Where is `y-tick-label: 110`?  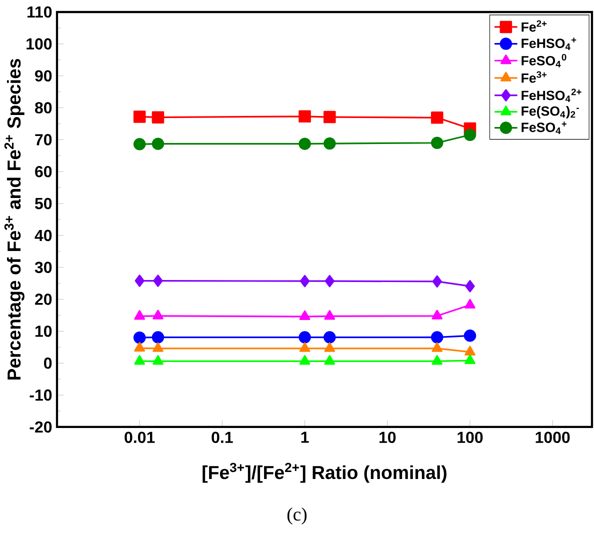
y-tick-label: 110 is located at coordinates (39, 12).